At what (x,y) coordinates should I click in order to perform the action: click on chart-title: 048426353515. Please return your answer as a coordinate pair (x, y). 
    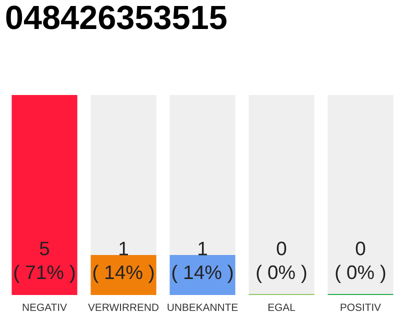
    Looking at the image, I should click on (116, 18).